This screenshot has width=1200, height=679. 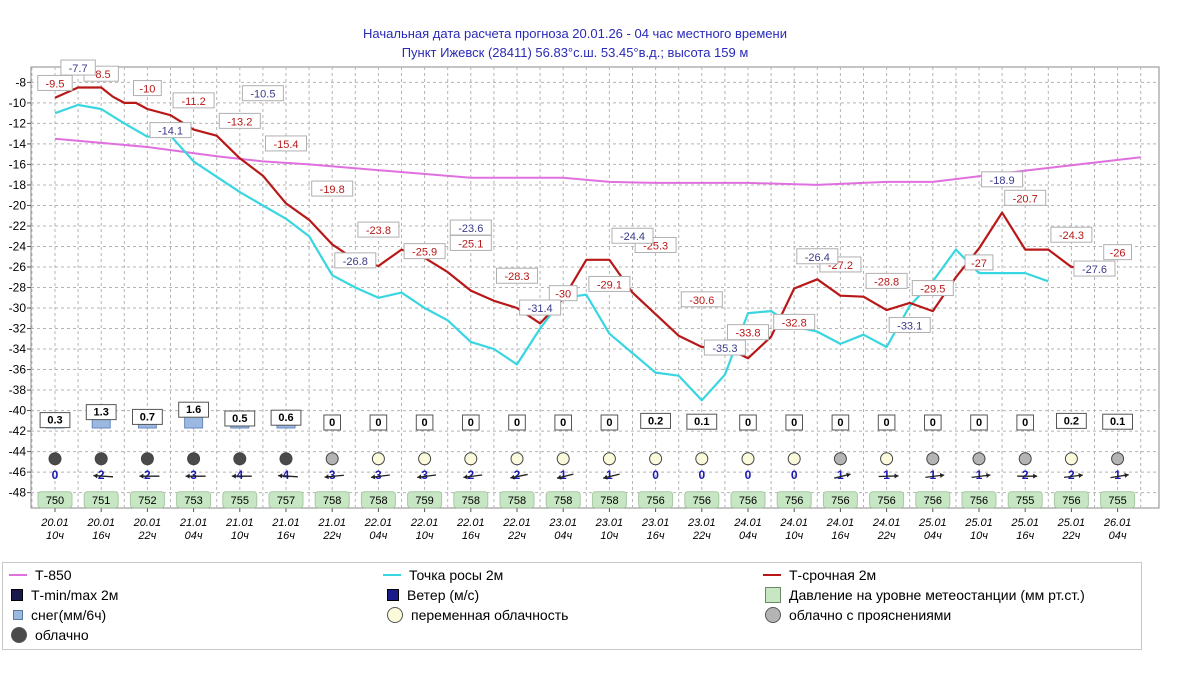 What do you see at coordinates (18, 452) in the screenshot?
I see `y-tick-label: -44` at bounding box center [18, 452].